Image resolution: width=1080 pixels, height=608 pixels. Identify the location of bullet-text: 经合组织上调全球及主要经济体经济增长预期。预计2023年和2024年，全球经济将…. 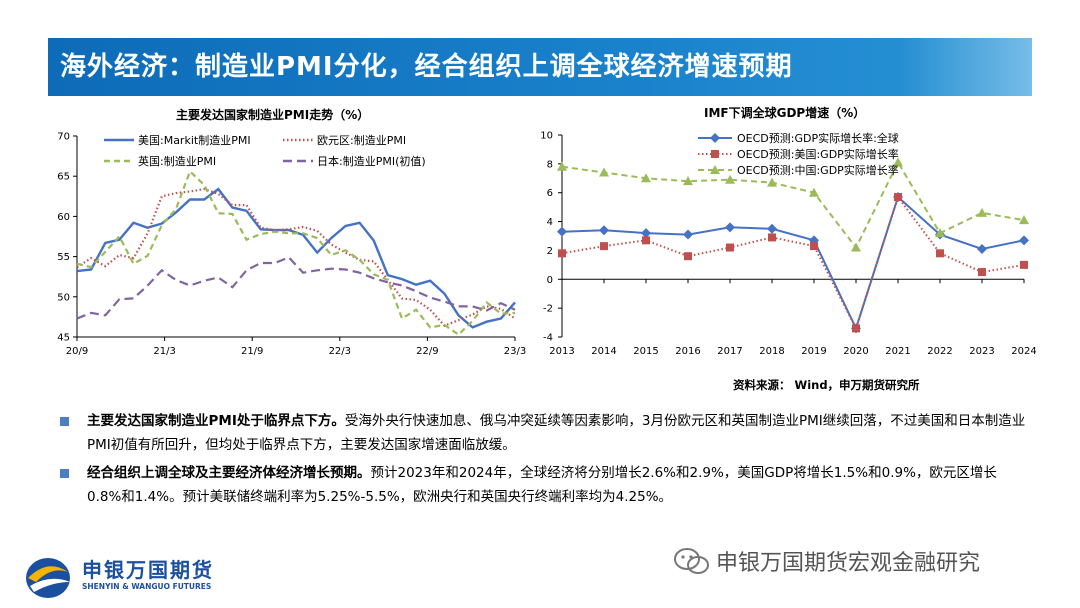
(558, 485).